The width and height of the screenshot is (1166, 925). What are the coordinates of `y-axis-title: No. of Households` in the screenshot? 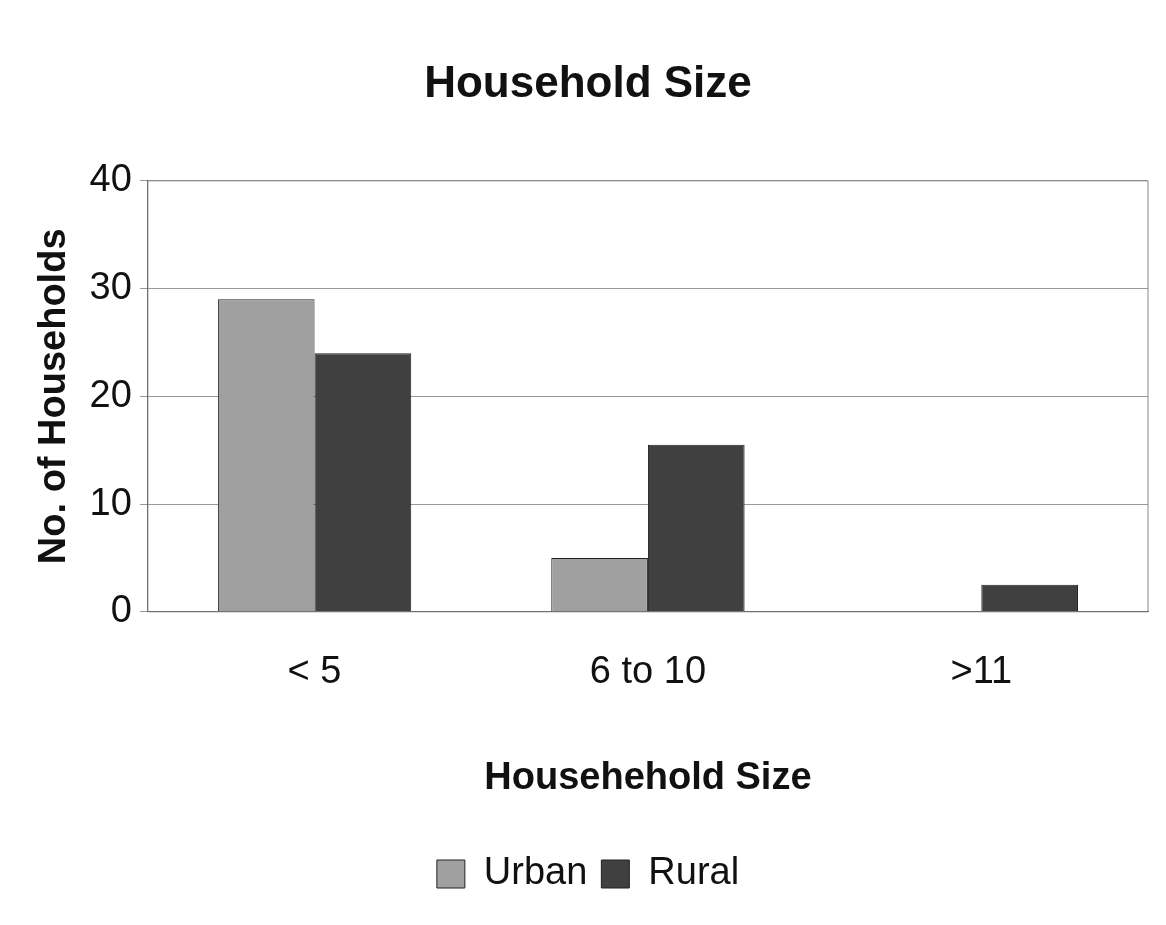 It's located at (52, 396).